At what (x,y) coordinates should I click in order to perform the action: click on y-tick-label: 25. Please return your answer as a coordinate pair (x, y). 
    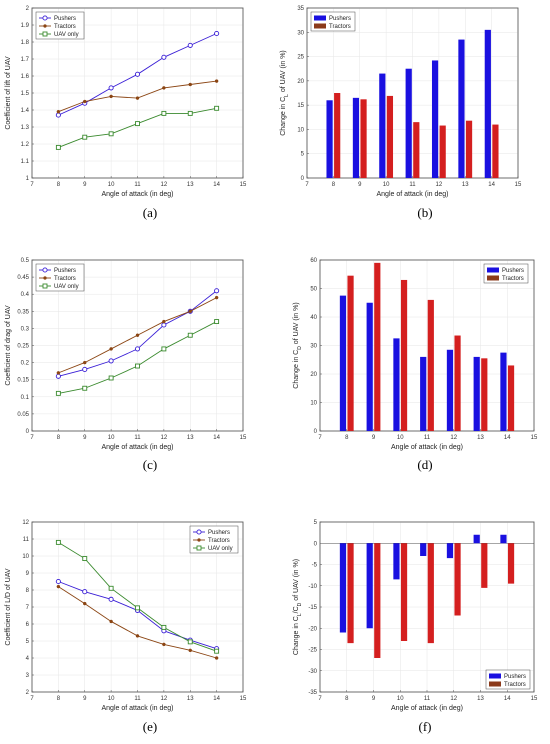
    Looking at the image, I should click on (300, 58).